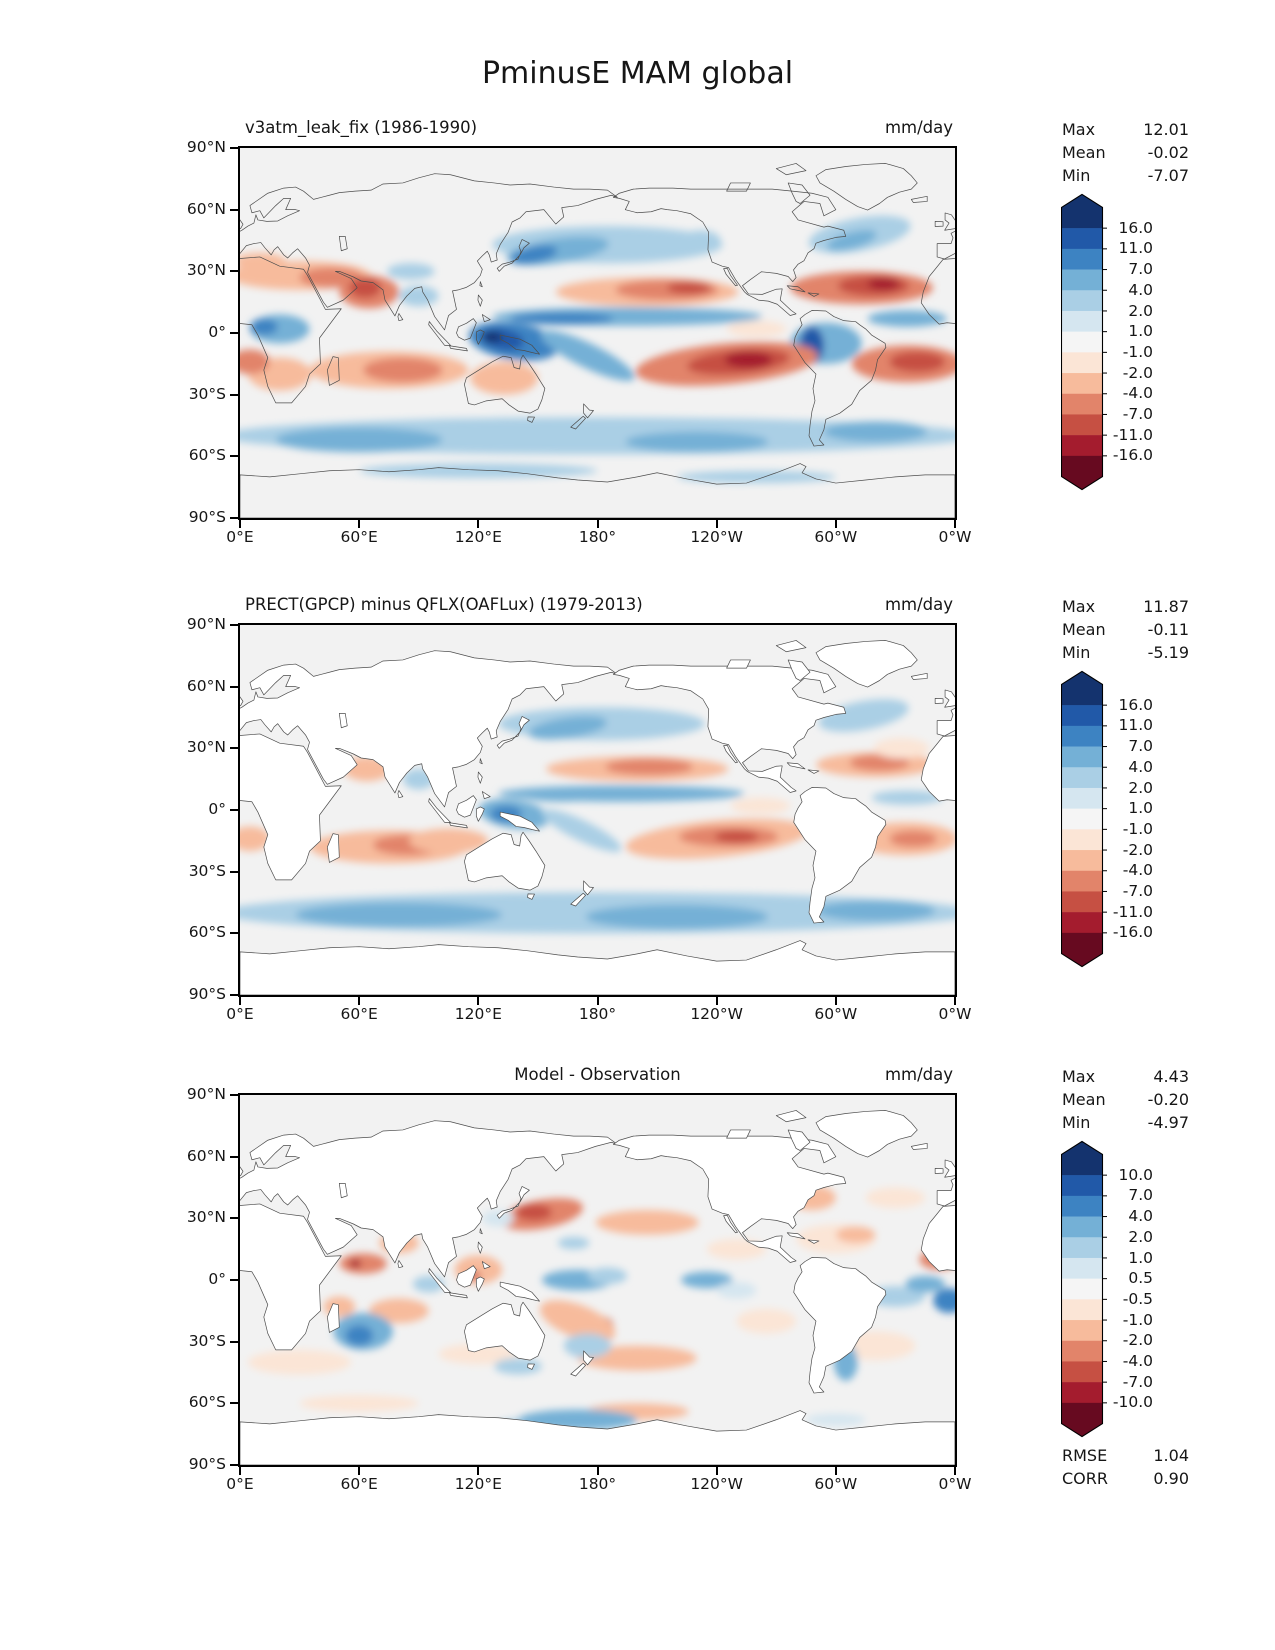 This screenshot has height=1650, width=1275. Describe the element at coordinates (217, 332) in the screenshot. I see `y-tick-label: 0°` at that location.